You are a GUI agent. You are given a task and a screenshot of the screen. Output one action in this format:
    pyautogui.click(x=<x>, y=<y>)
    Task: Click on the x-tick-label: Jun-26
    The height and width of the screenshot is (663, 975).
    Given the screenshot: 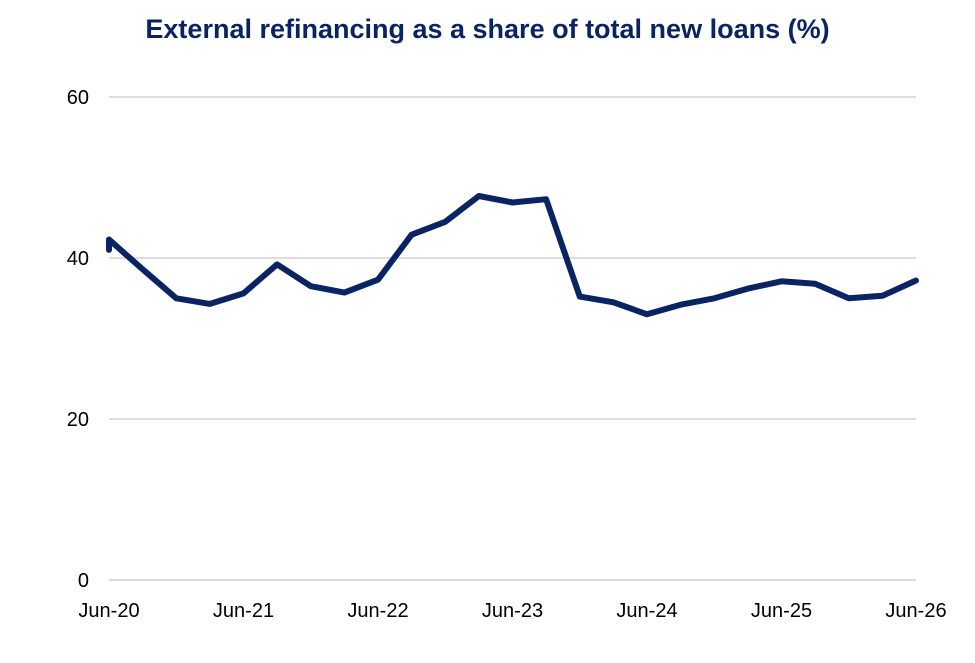 What is the action you would take?
    pyautogui.click(x=915, y=611)
    